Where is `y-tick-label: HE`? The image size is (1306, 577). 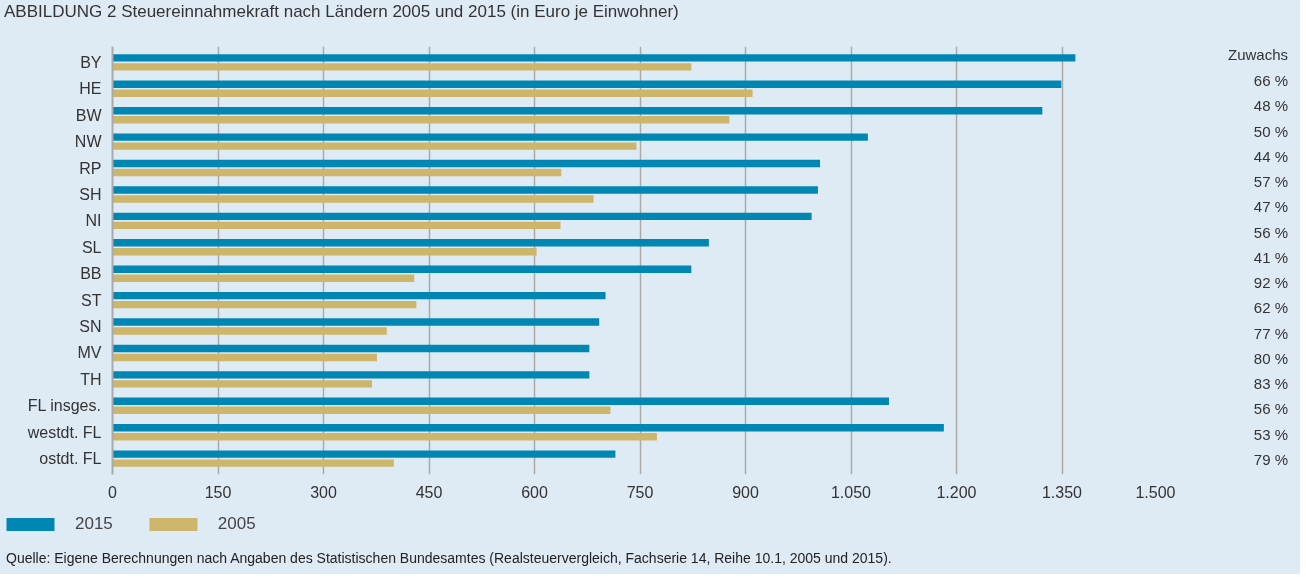 y-tick-label: HE is located at coordinates (90, 89).